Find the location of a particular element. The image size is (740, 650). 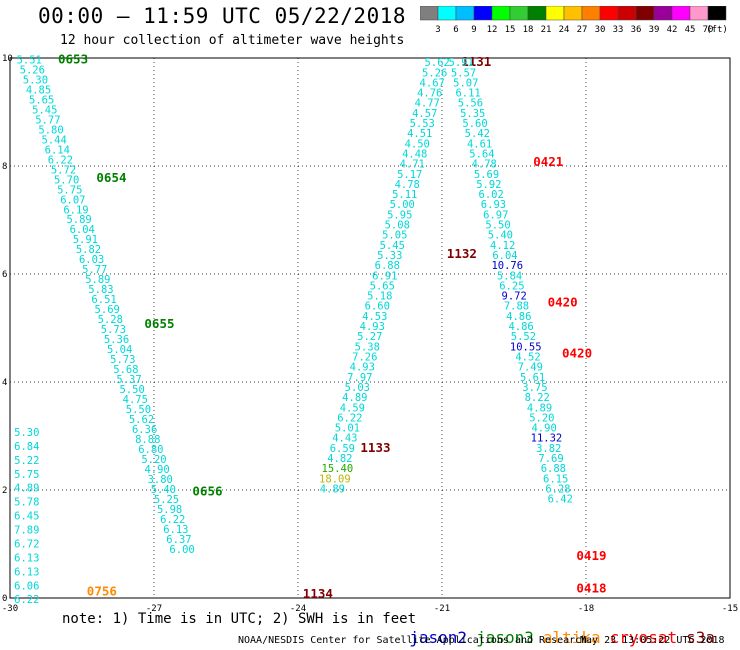

wave-height-value: 6.19 is located at coordinates (75, 210).